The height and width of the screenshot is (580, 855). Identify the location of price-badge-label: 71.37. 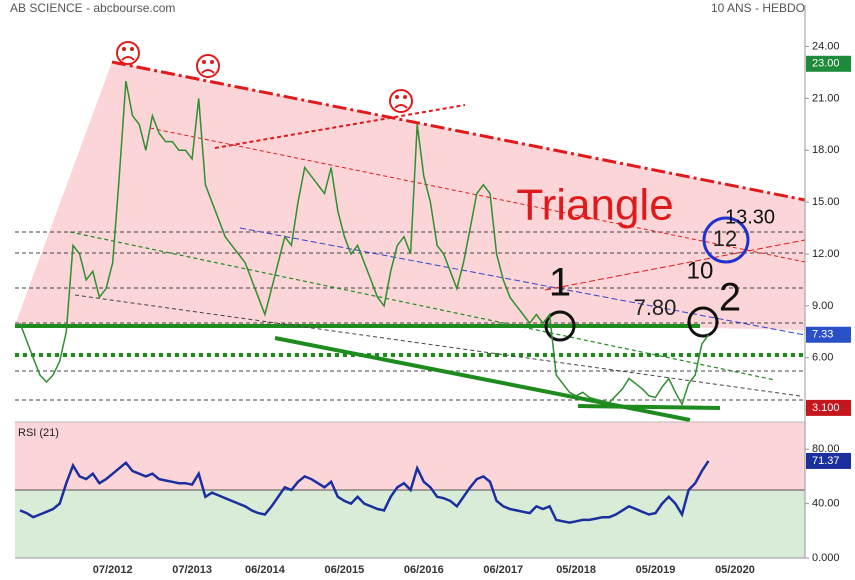
(826, 461).